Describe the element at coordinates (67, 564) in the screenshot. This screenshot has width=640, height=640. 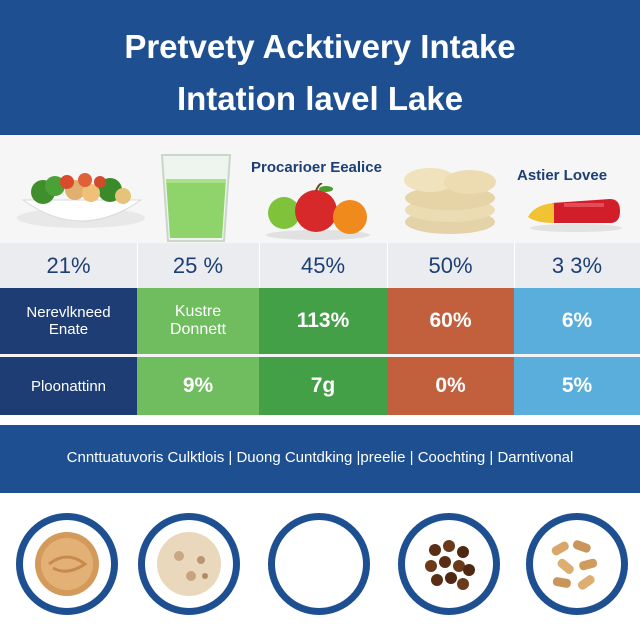
I see `peanut-butter-icon` at that location.